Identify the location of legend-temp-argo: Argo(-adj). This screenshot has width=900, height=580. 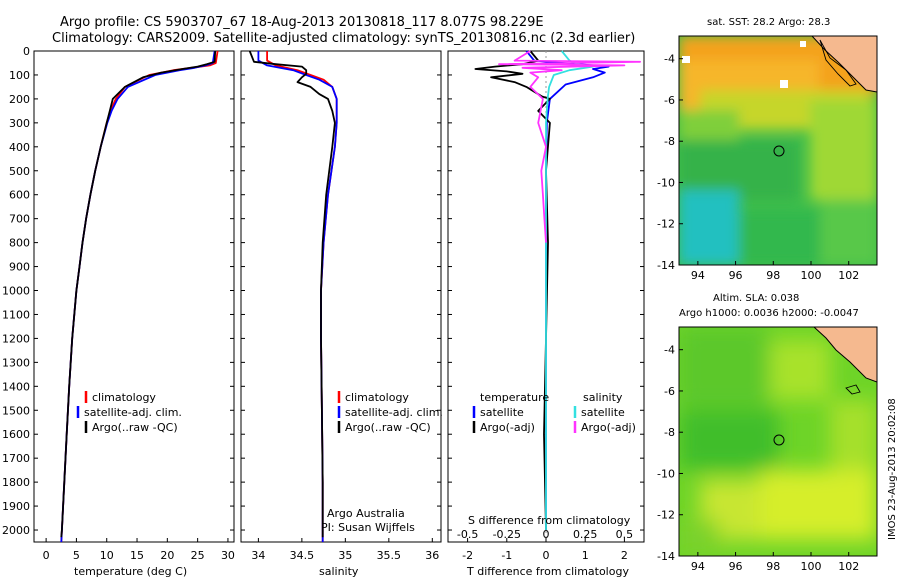
(507, 427).